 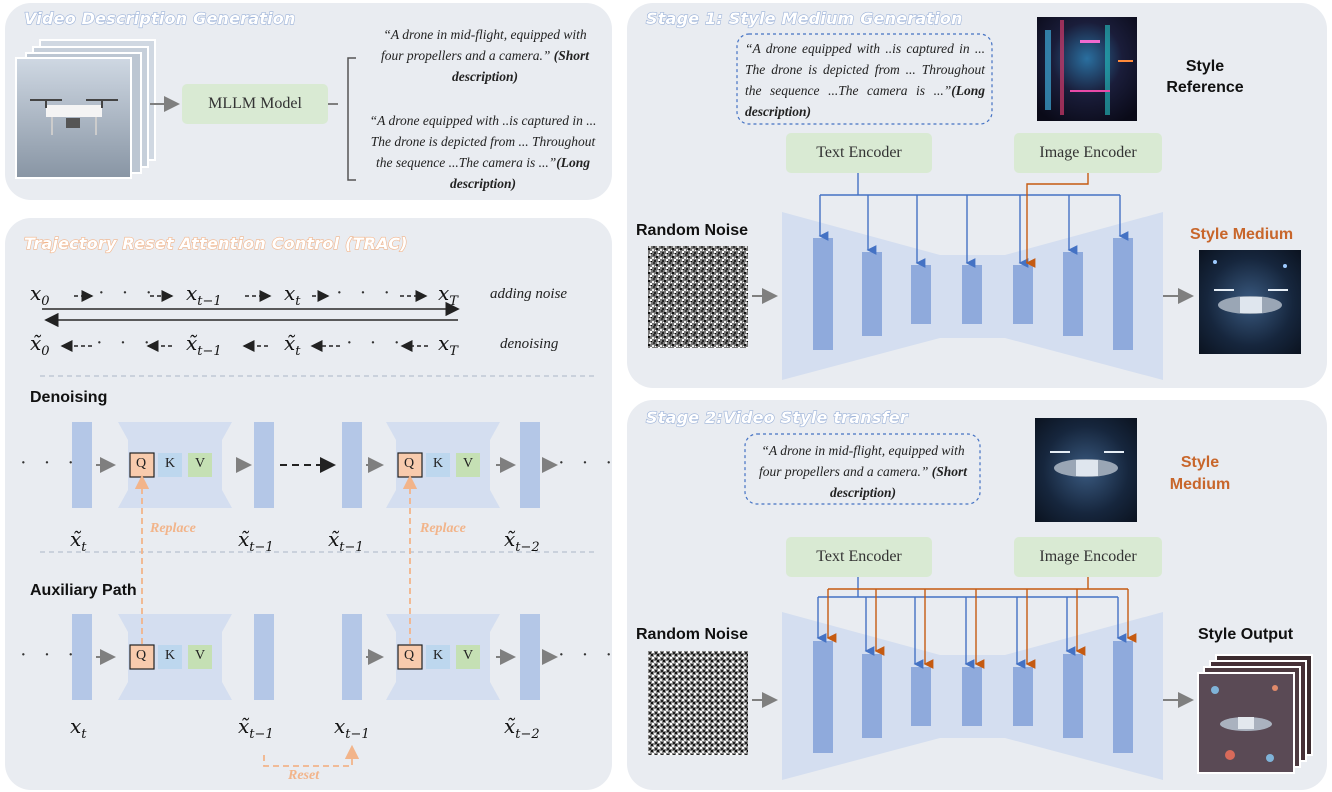 I want to click on replace-reset-links, so click(x=276, y=620).